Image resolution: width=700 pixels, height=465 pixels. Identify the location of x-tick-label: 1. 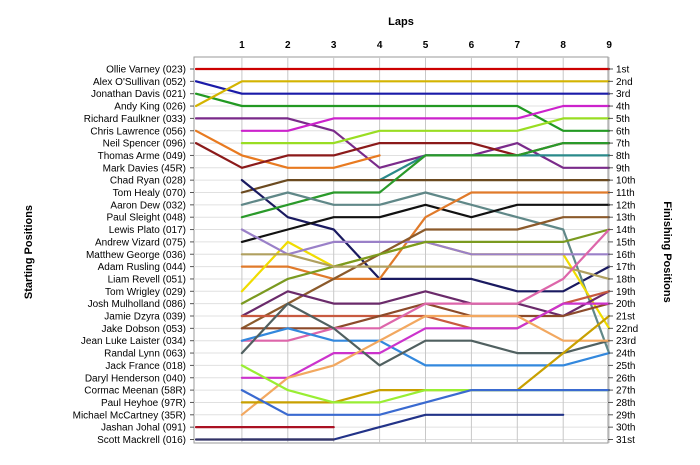
(242, 45).